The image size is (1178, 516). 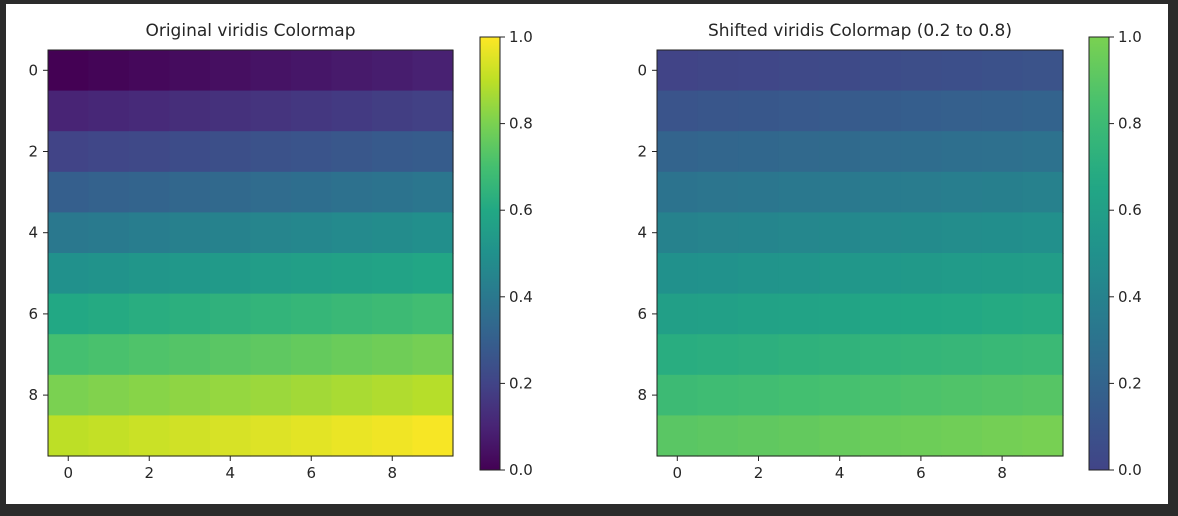 What do you see at coordinates (860, 31) in the screenshot?
I see `chart-title: Shifted viridis Colormap (0.2 to 0.8)` at bounding box center [860, 31].